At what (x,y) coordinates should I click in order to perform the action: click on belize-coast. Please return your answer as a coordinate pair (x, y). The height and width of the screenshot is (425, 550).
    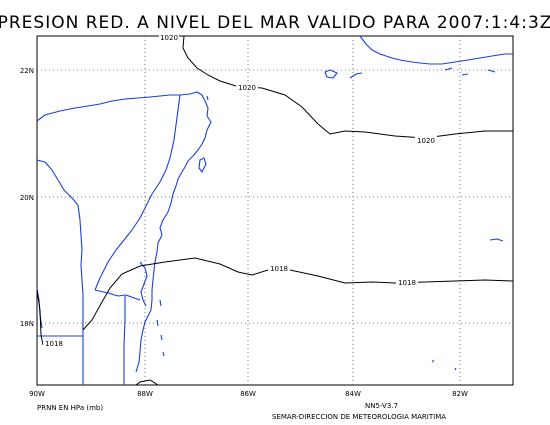
    Looking at the image, I should click on (143, 341).